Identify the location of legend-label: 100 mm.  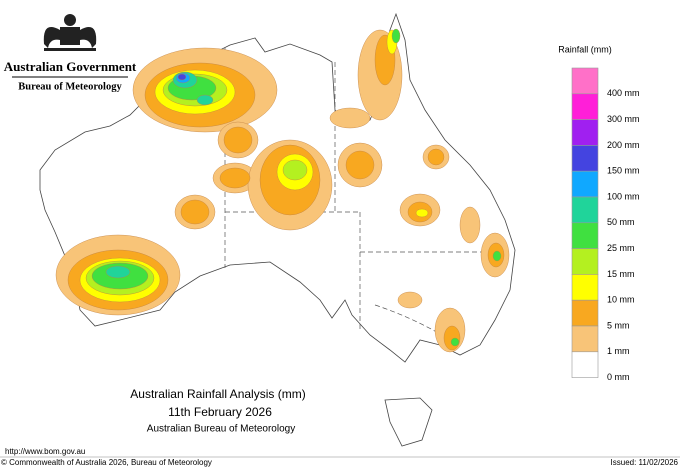
(623, 196).